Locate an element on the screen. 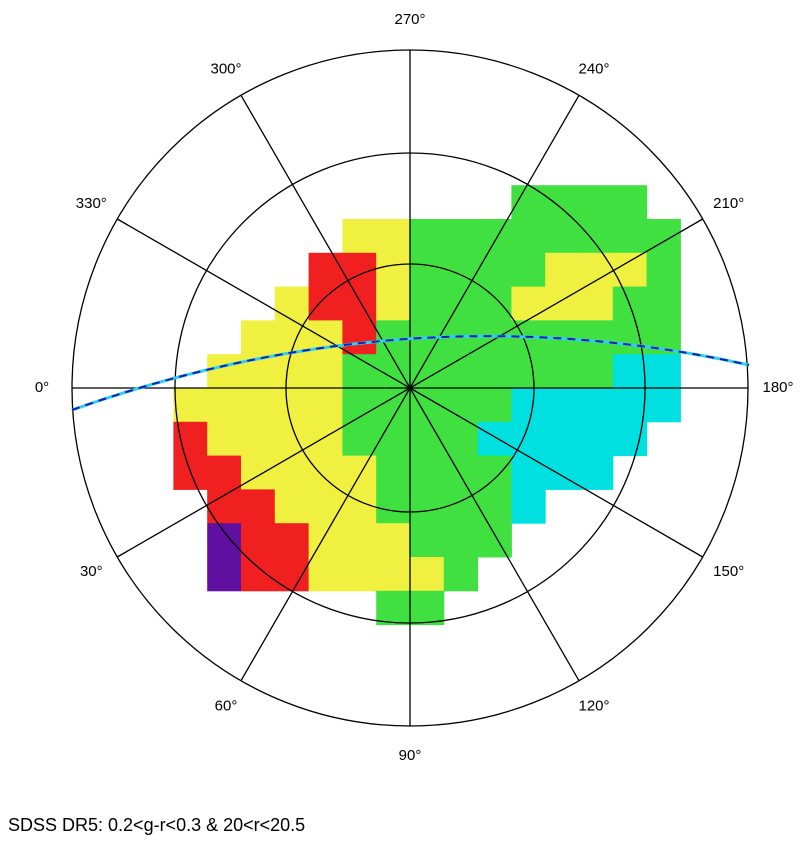 The height and width of the screenshot is (846, 804). curve-dashed is located at coordinates (410, 373).